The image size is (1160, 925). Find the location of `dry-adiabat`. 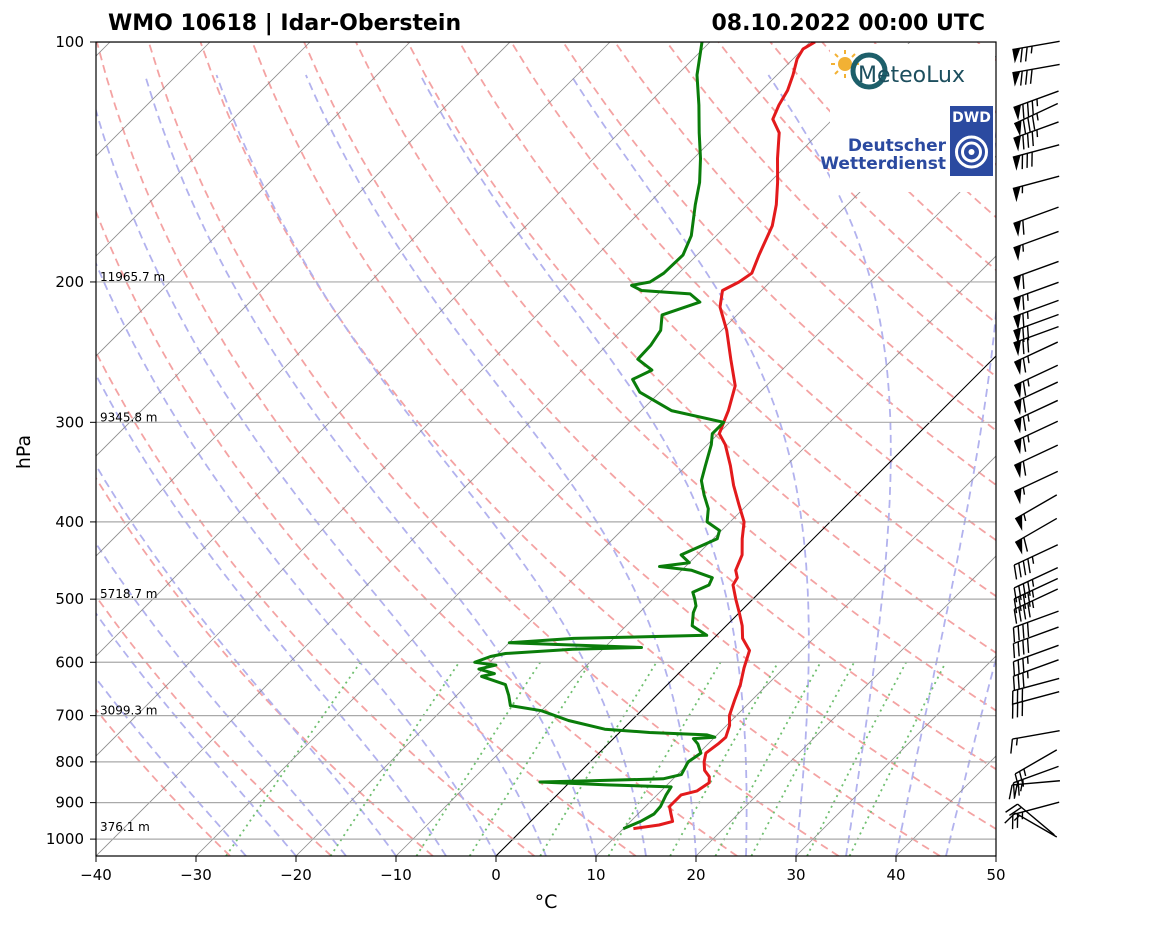

dry-adiabat is located at coordinates (163, 782).